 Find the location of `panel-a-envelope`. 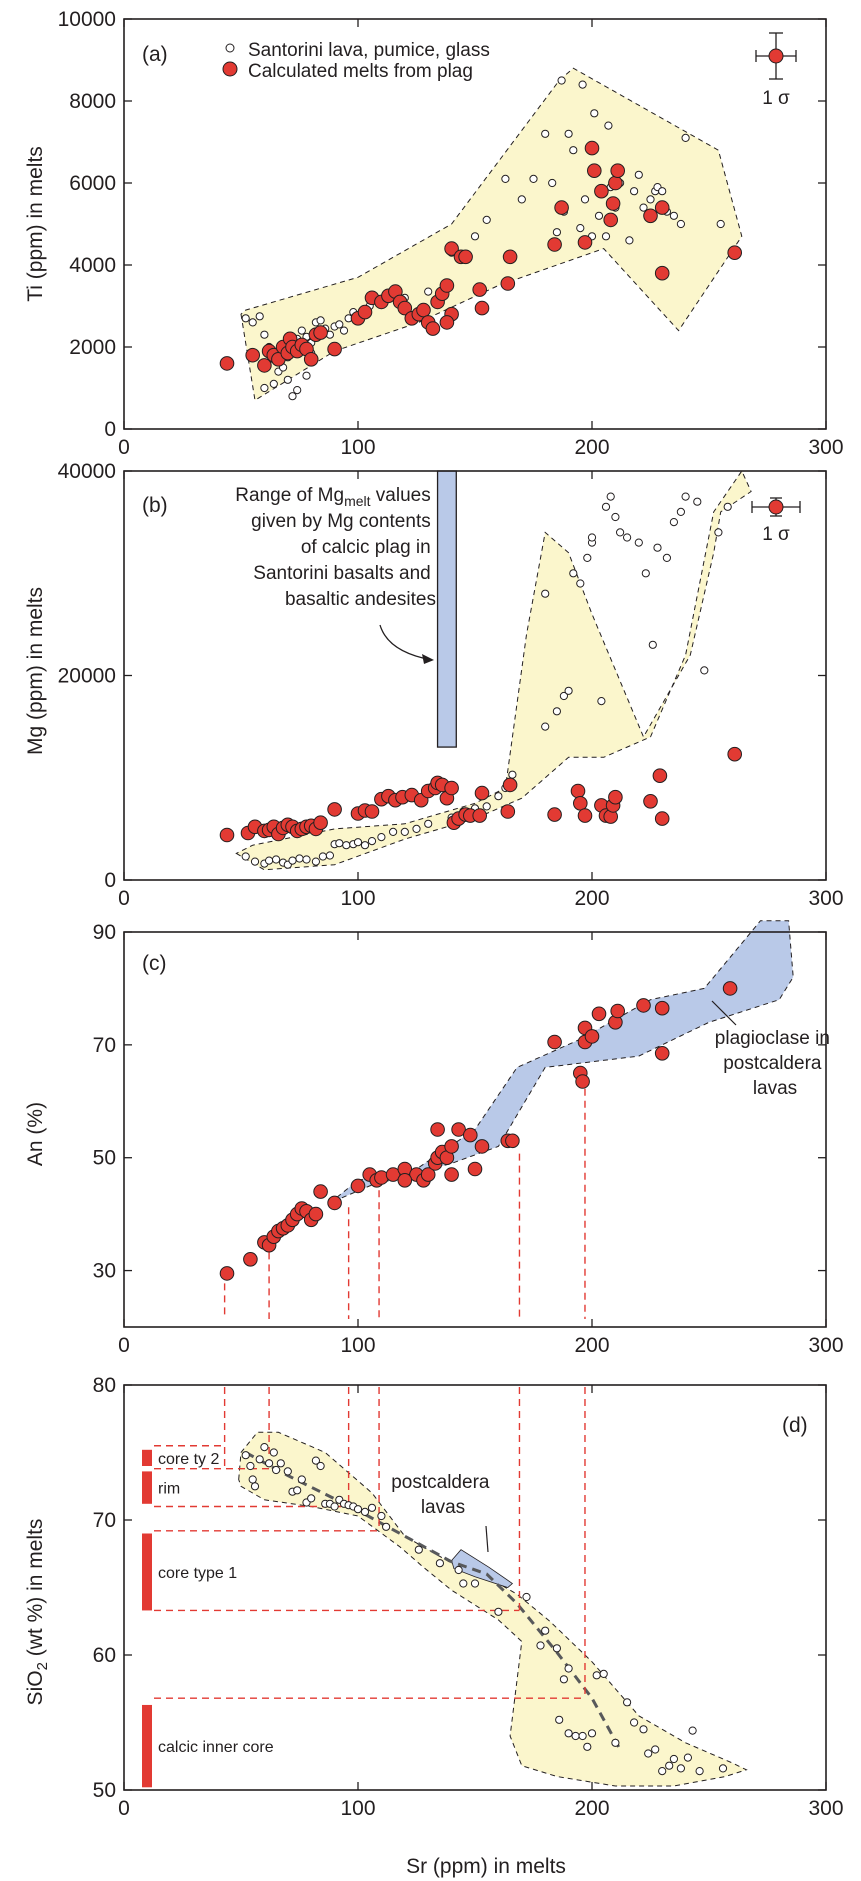

panel-a-envelope is located at coordinates (491, 234).